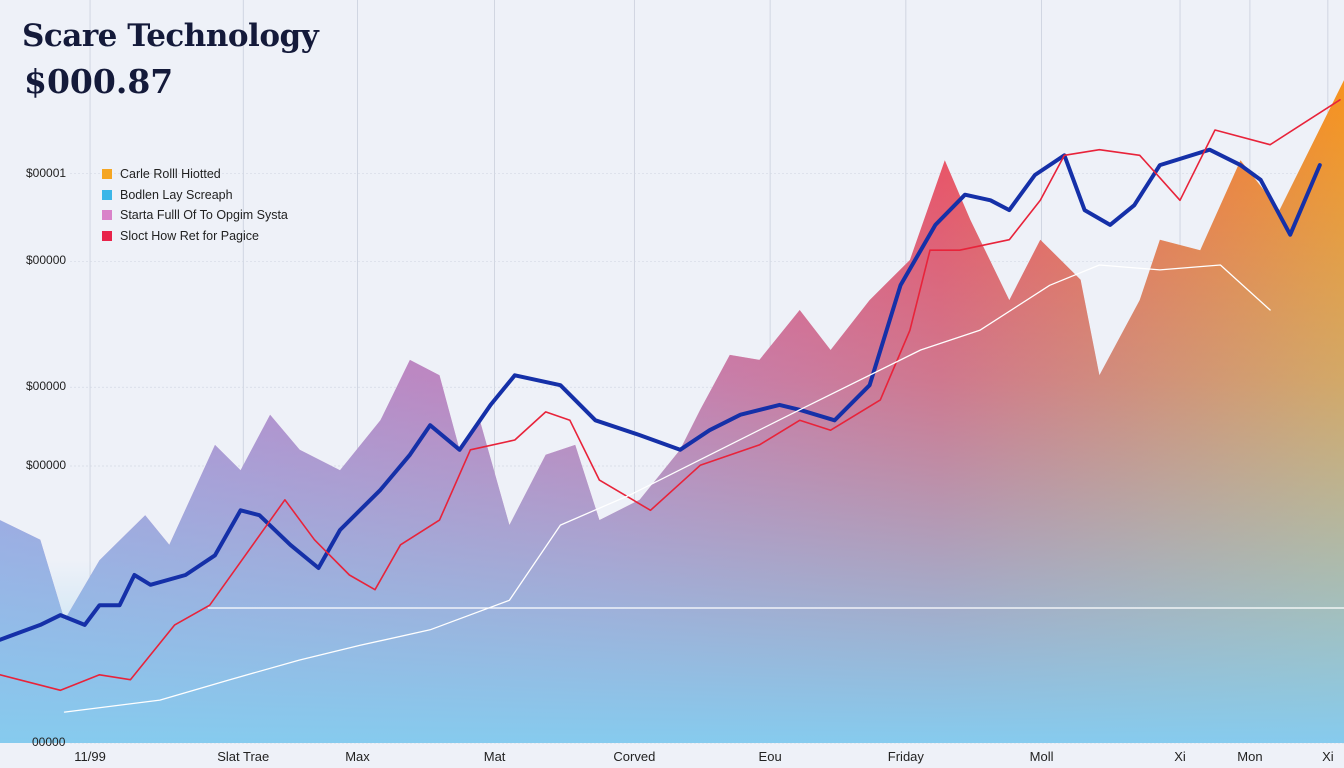  Describe the element at coordinates (204, 215) in the screenshot. I see `legend-label: Starta Fulll Of To Opgim Systa` at that location.